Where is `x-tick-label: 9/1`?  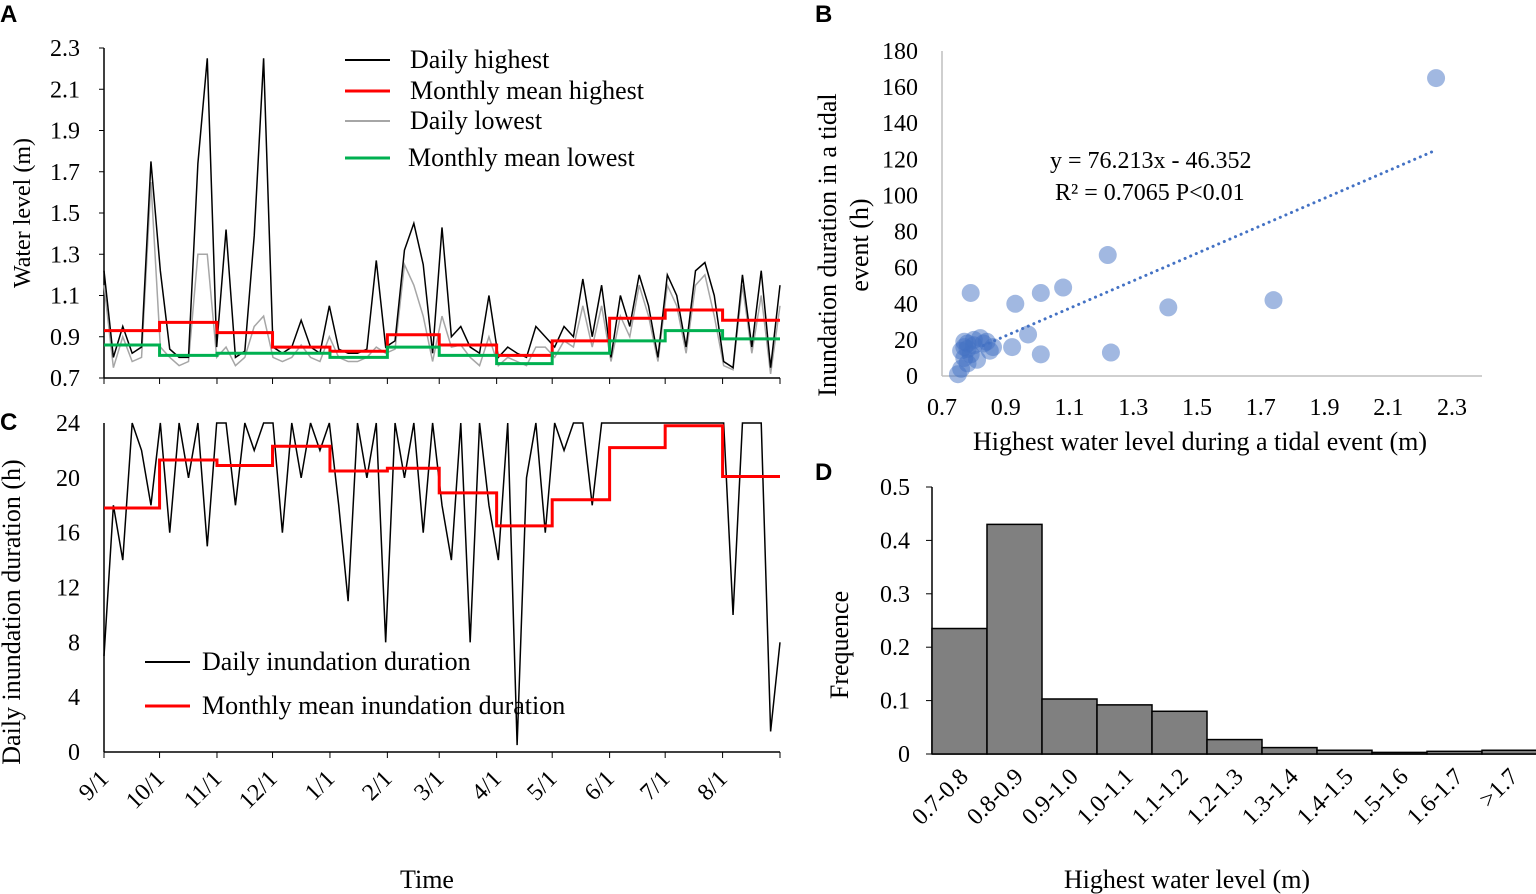 x-tick-label: 9/1 is located at coordinates (94, 786).